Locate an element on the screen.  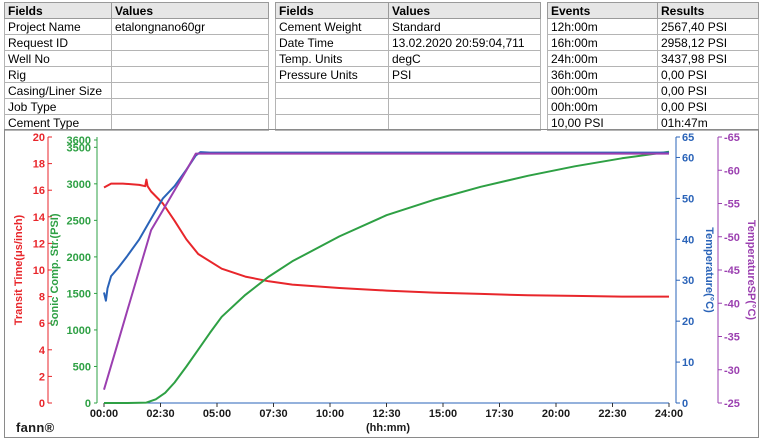
strength-tick-label: 2000 is located at coordinates (79, 258).